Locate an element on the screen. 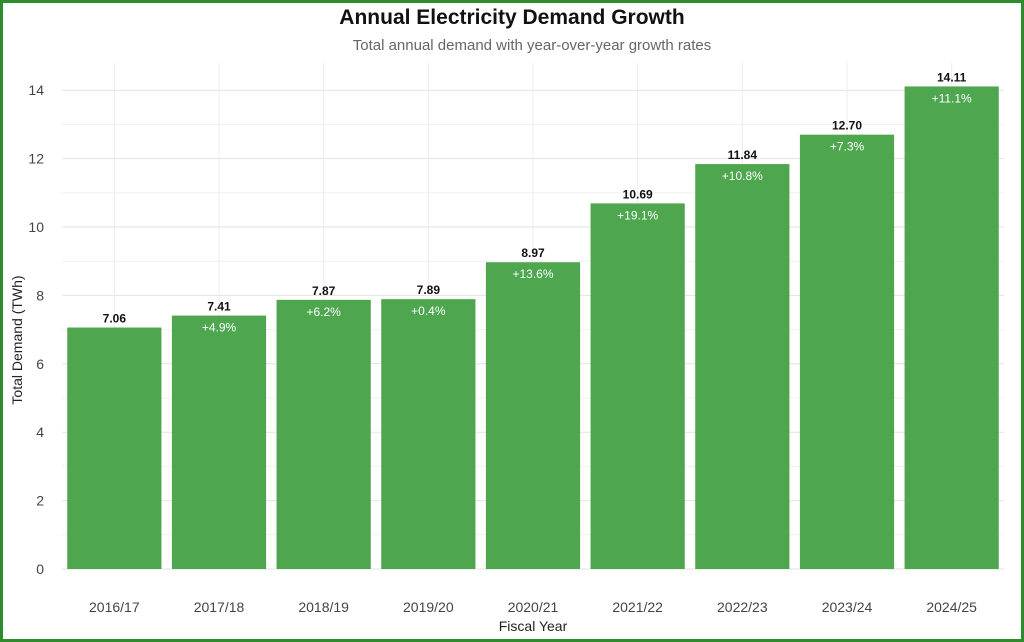 This screenshot has width=1024, height=642. growth-label: +13.6% is located at coordinates (532, 274).